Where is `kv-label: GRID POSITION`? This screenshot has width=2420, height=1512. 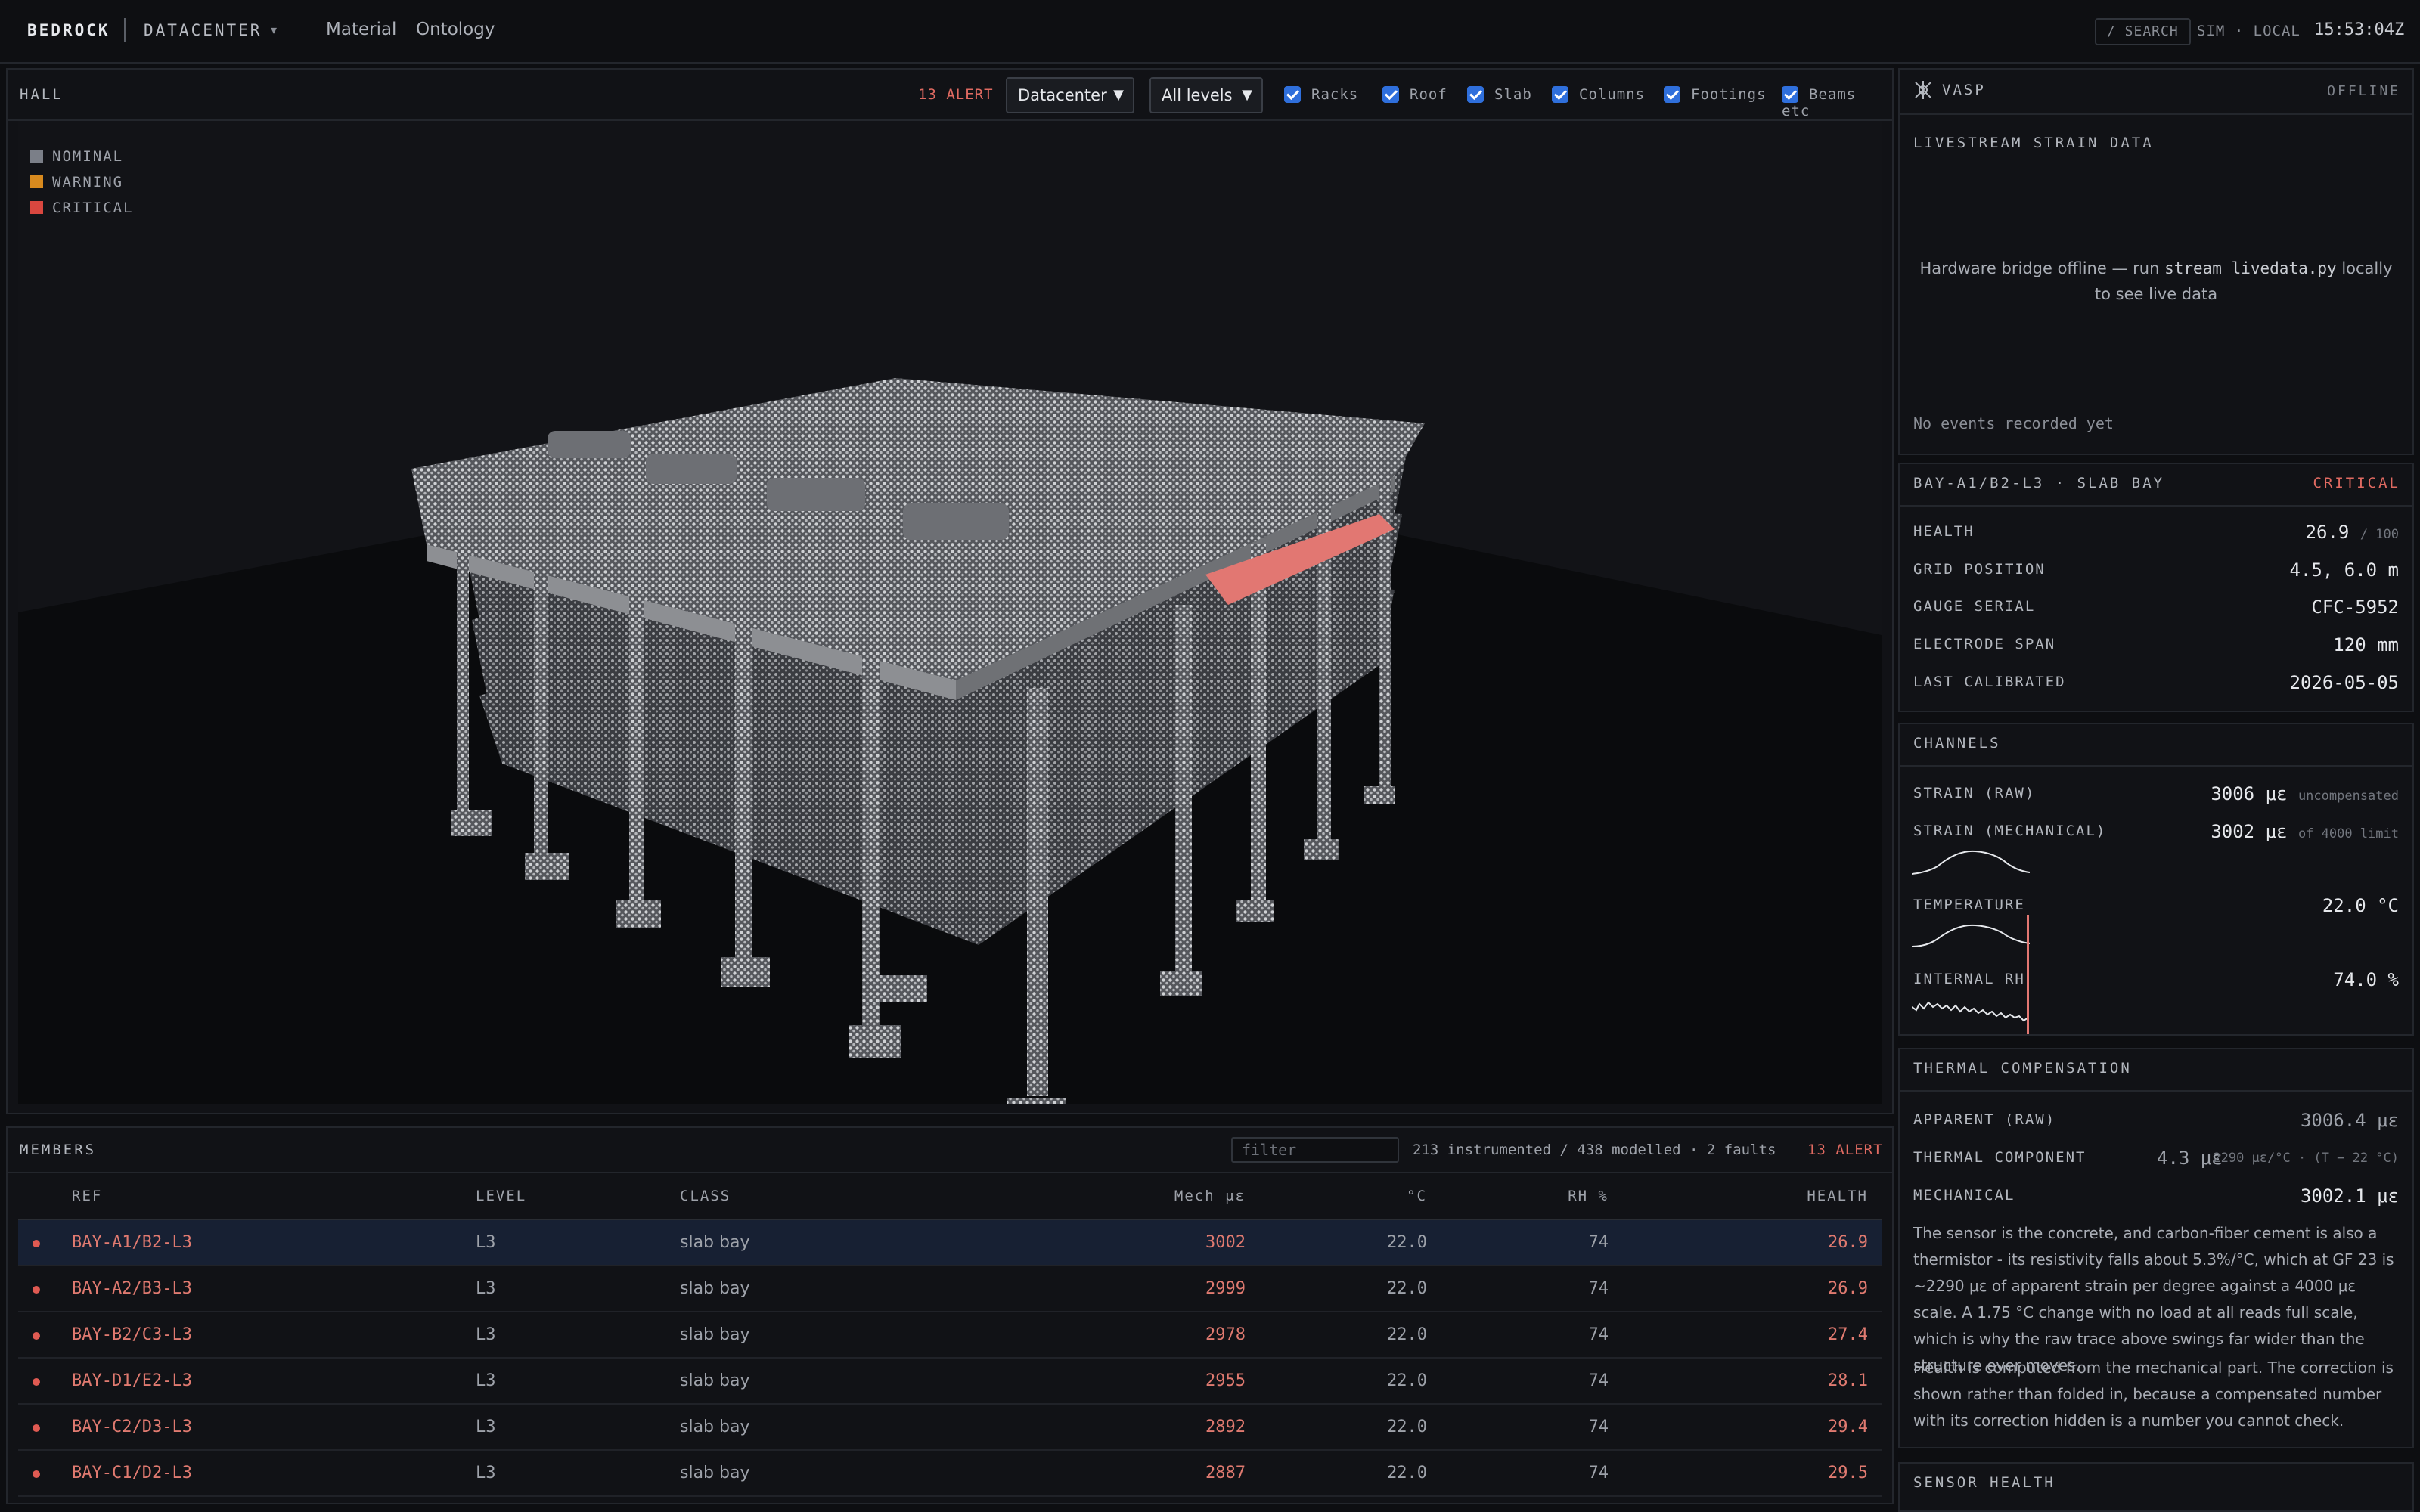
kv-label: GRID POSITION is located at coordinates (1979, 569).